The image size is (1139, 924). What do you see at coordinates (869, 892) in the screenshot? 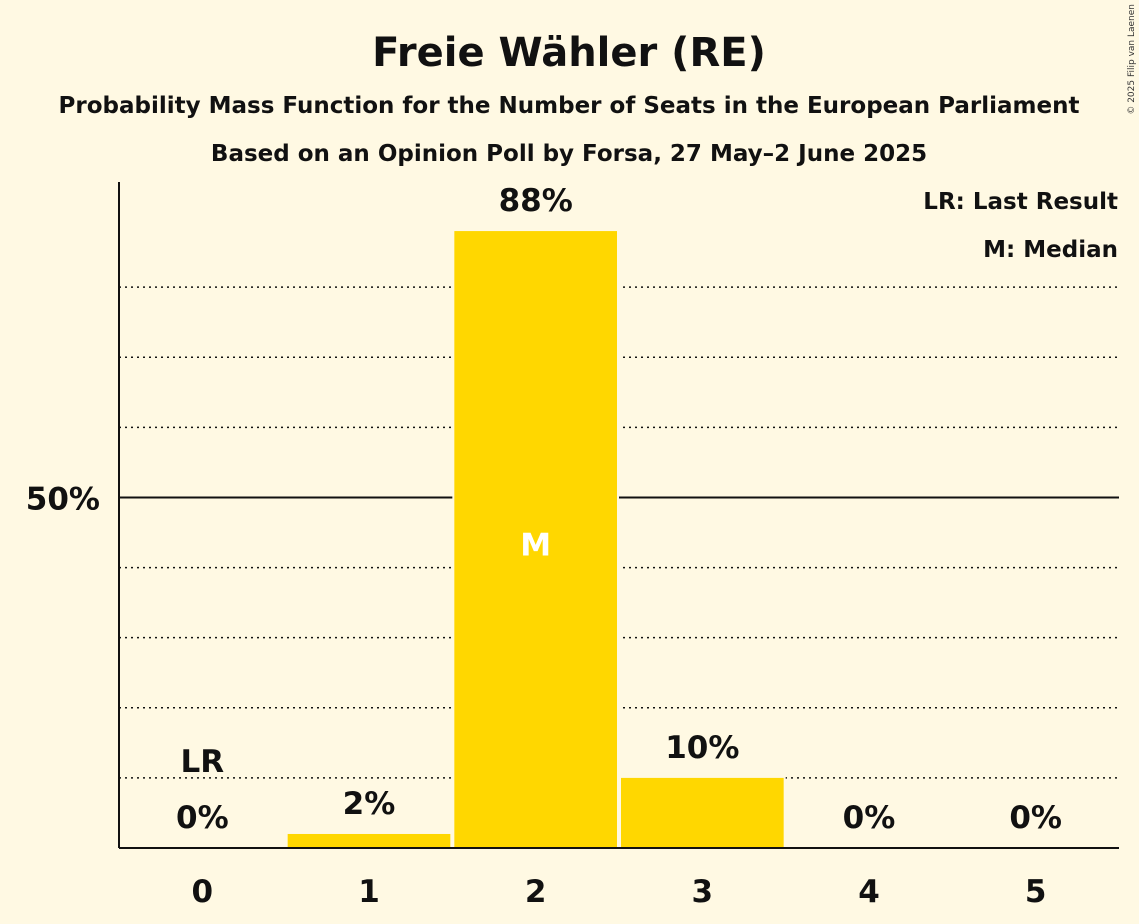
I see `x-tick-label-4: 4` at bounding box center [869, 892].